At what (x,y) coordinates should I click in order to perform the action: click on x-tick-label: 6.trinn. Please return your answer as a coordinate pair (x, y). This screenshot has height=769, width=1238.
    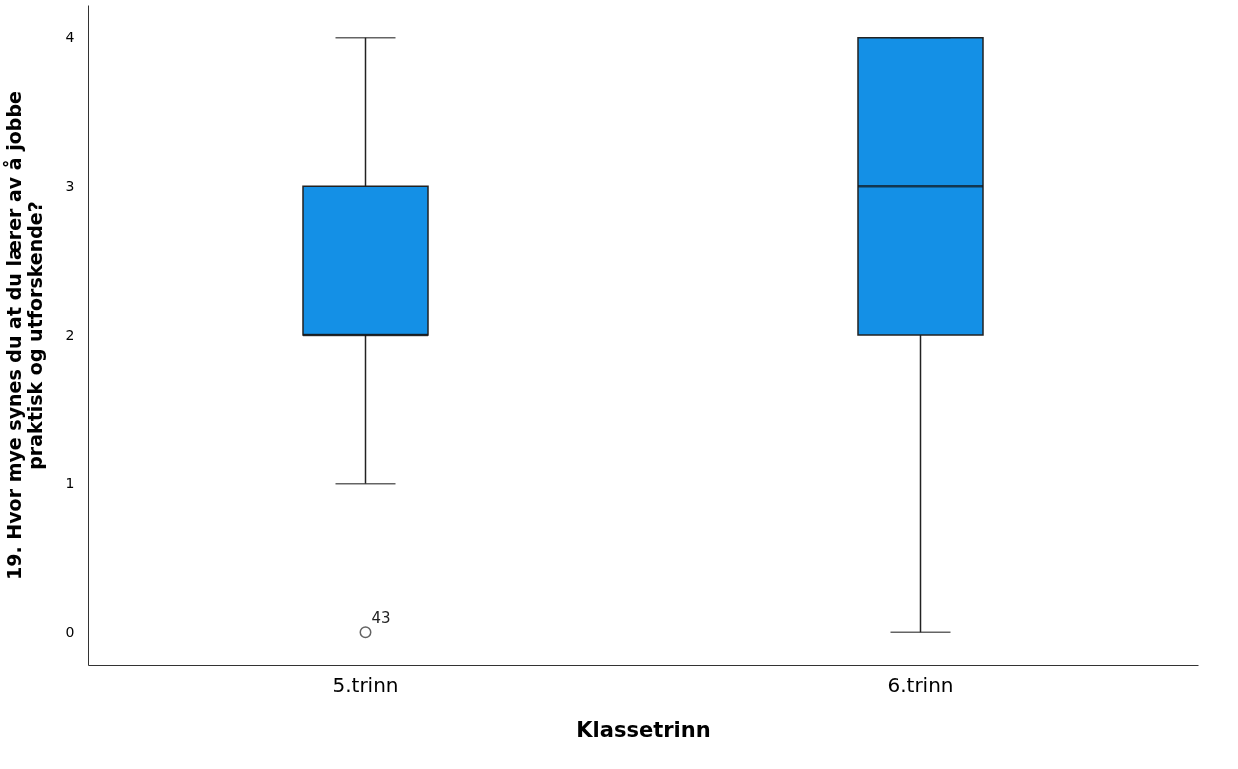
    Looking at the image, I should click on (920, 684).